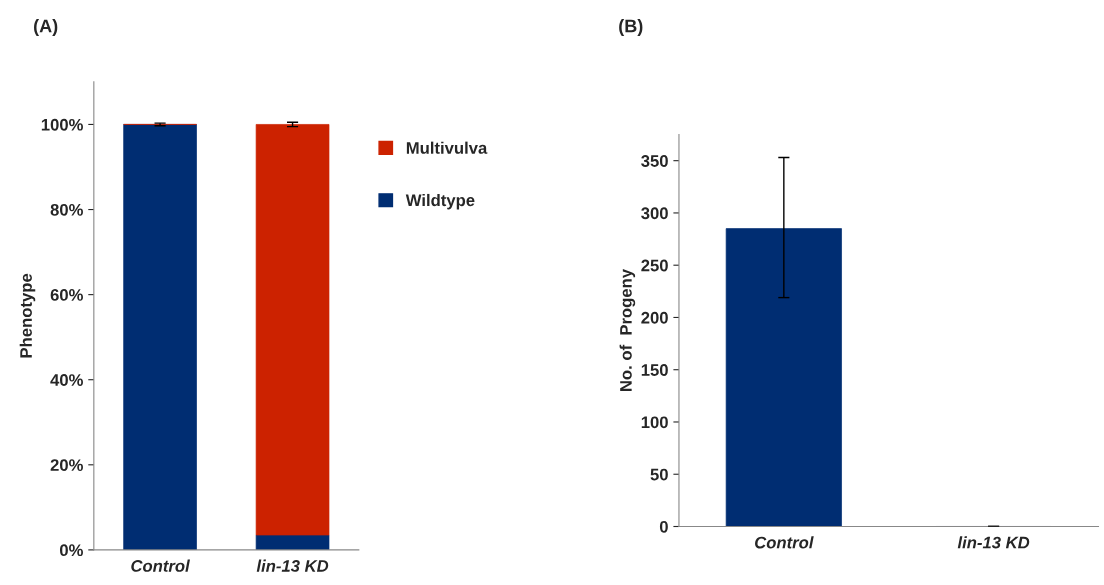 This screenshot has height=585, width=1104. Describe the element at coordinates (71, 550) in the screenshot. I see `y-tick-label: 0%` at that location.